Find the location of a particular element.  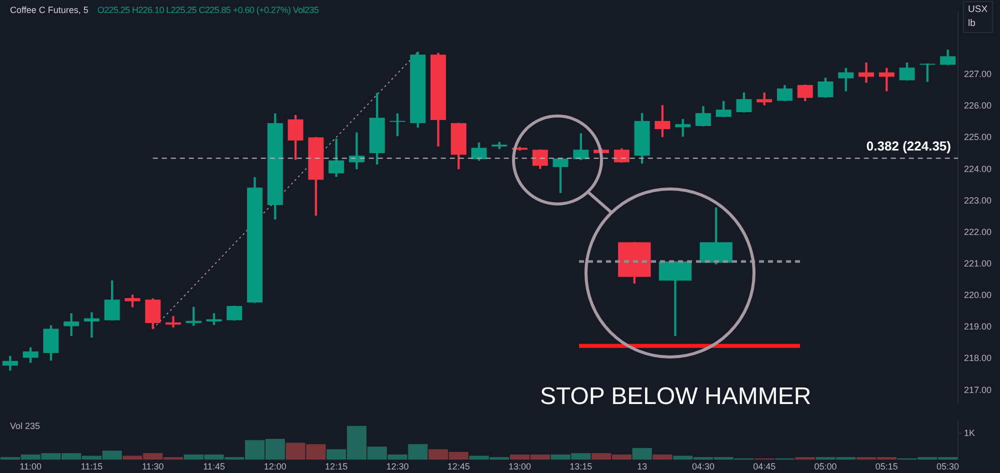

y-tick-label: 217.00 is located at coordinates (978, 389).